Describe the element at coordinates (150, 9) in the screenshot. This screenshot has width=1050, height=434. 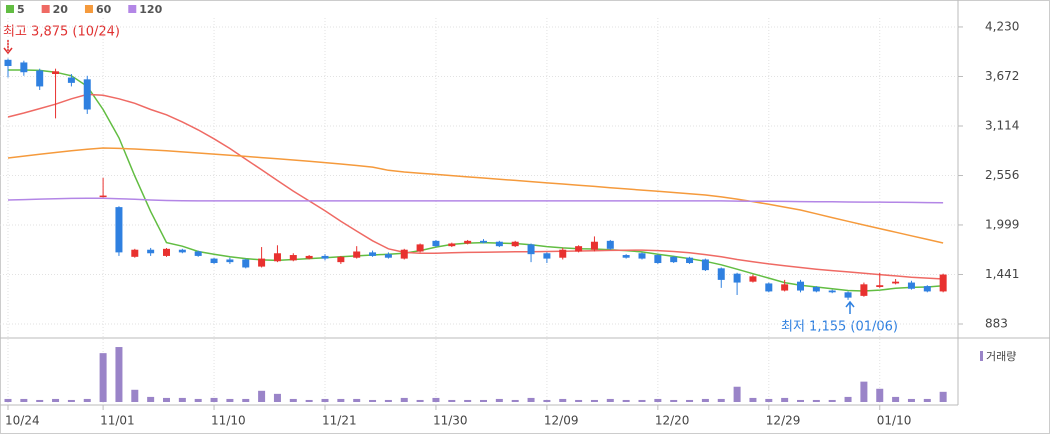
I see `legend-label: 120` at that location.